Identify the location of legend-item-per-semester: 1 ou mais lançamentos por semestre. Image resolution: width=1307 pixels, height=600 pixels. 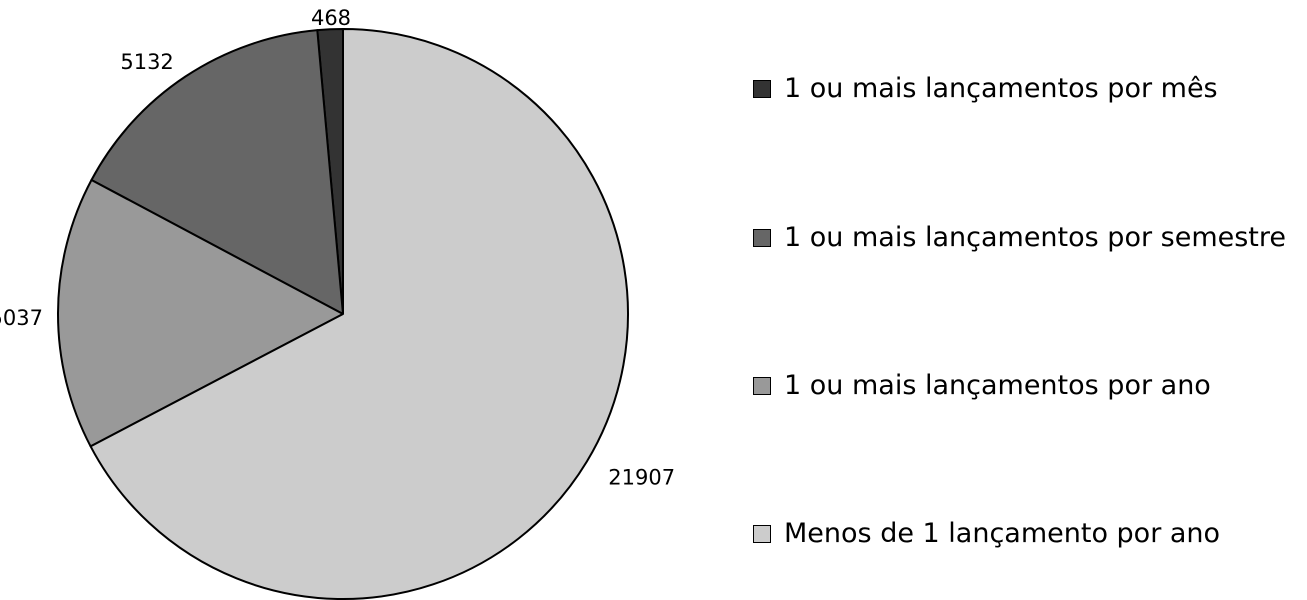
(1019, 237).